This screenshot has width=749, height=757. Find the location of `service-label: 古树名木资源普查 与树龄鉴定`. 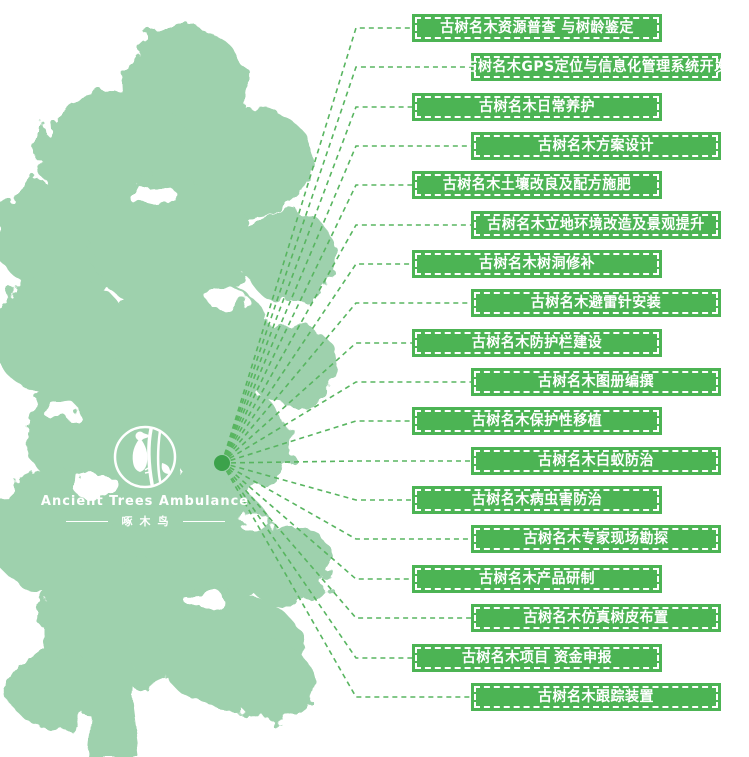

service-label: 古树名木资源普查 与树龄鉴定 is located at coordinates (537, 28).